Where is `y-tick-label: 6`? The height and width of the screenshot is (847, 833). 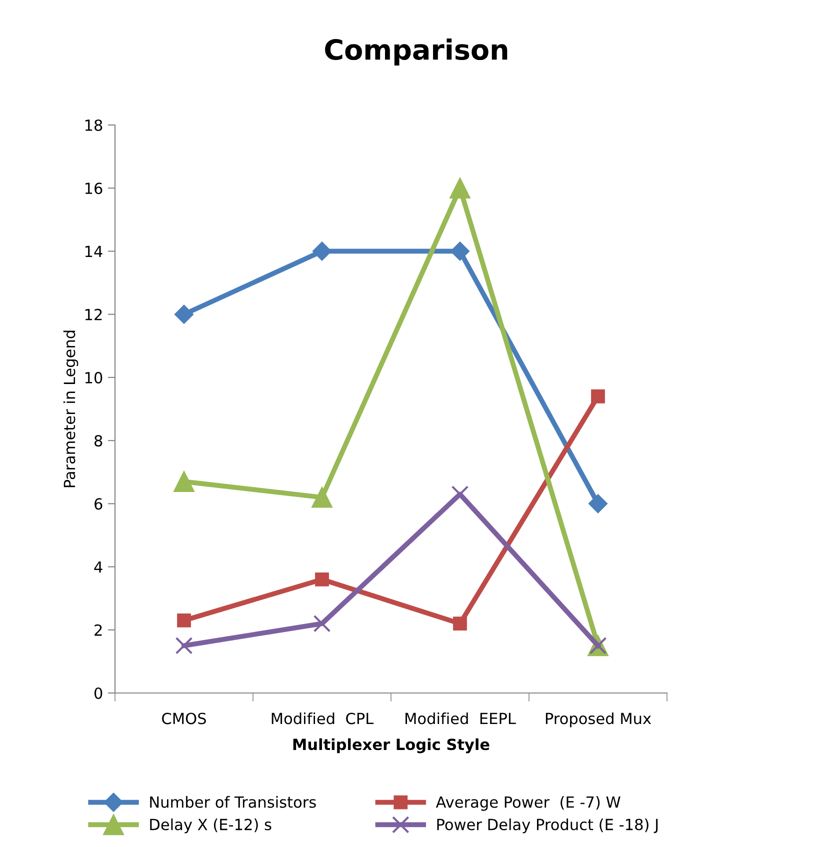 y-tick-label: 6 is located at coordinates (98, 504).